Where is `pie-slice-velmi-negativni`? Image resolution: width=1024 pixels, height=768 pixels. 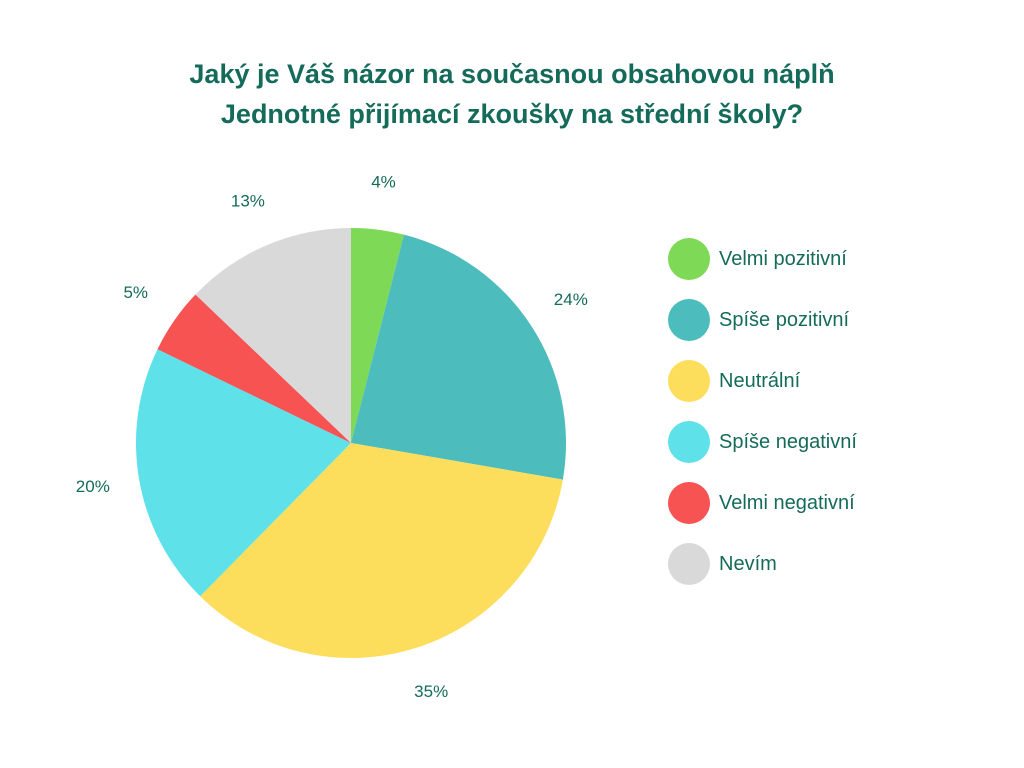
pie-slice-velmi-negativni is located at coordinates (254, 368).